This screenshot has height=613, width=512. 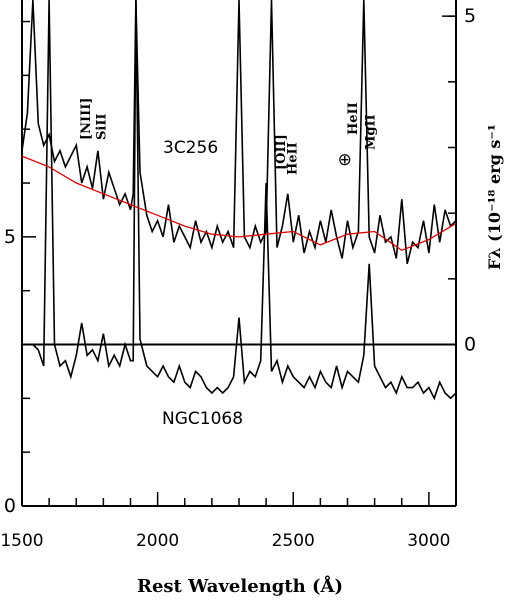 What do you see at coordinates (10, 506) in the screenshot?
I see `y-left-tick-label: 0` at bounding box center [10, 506].